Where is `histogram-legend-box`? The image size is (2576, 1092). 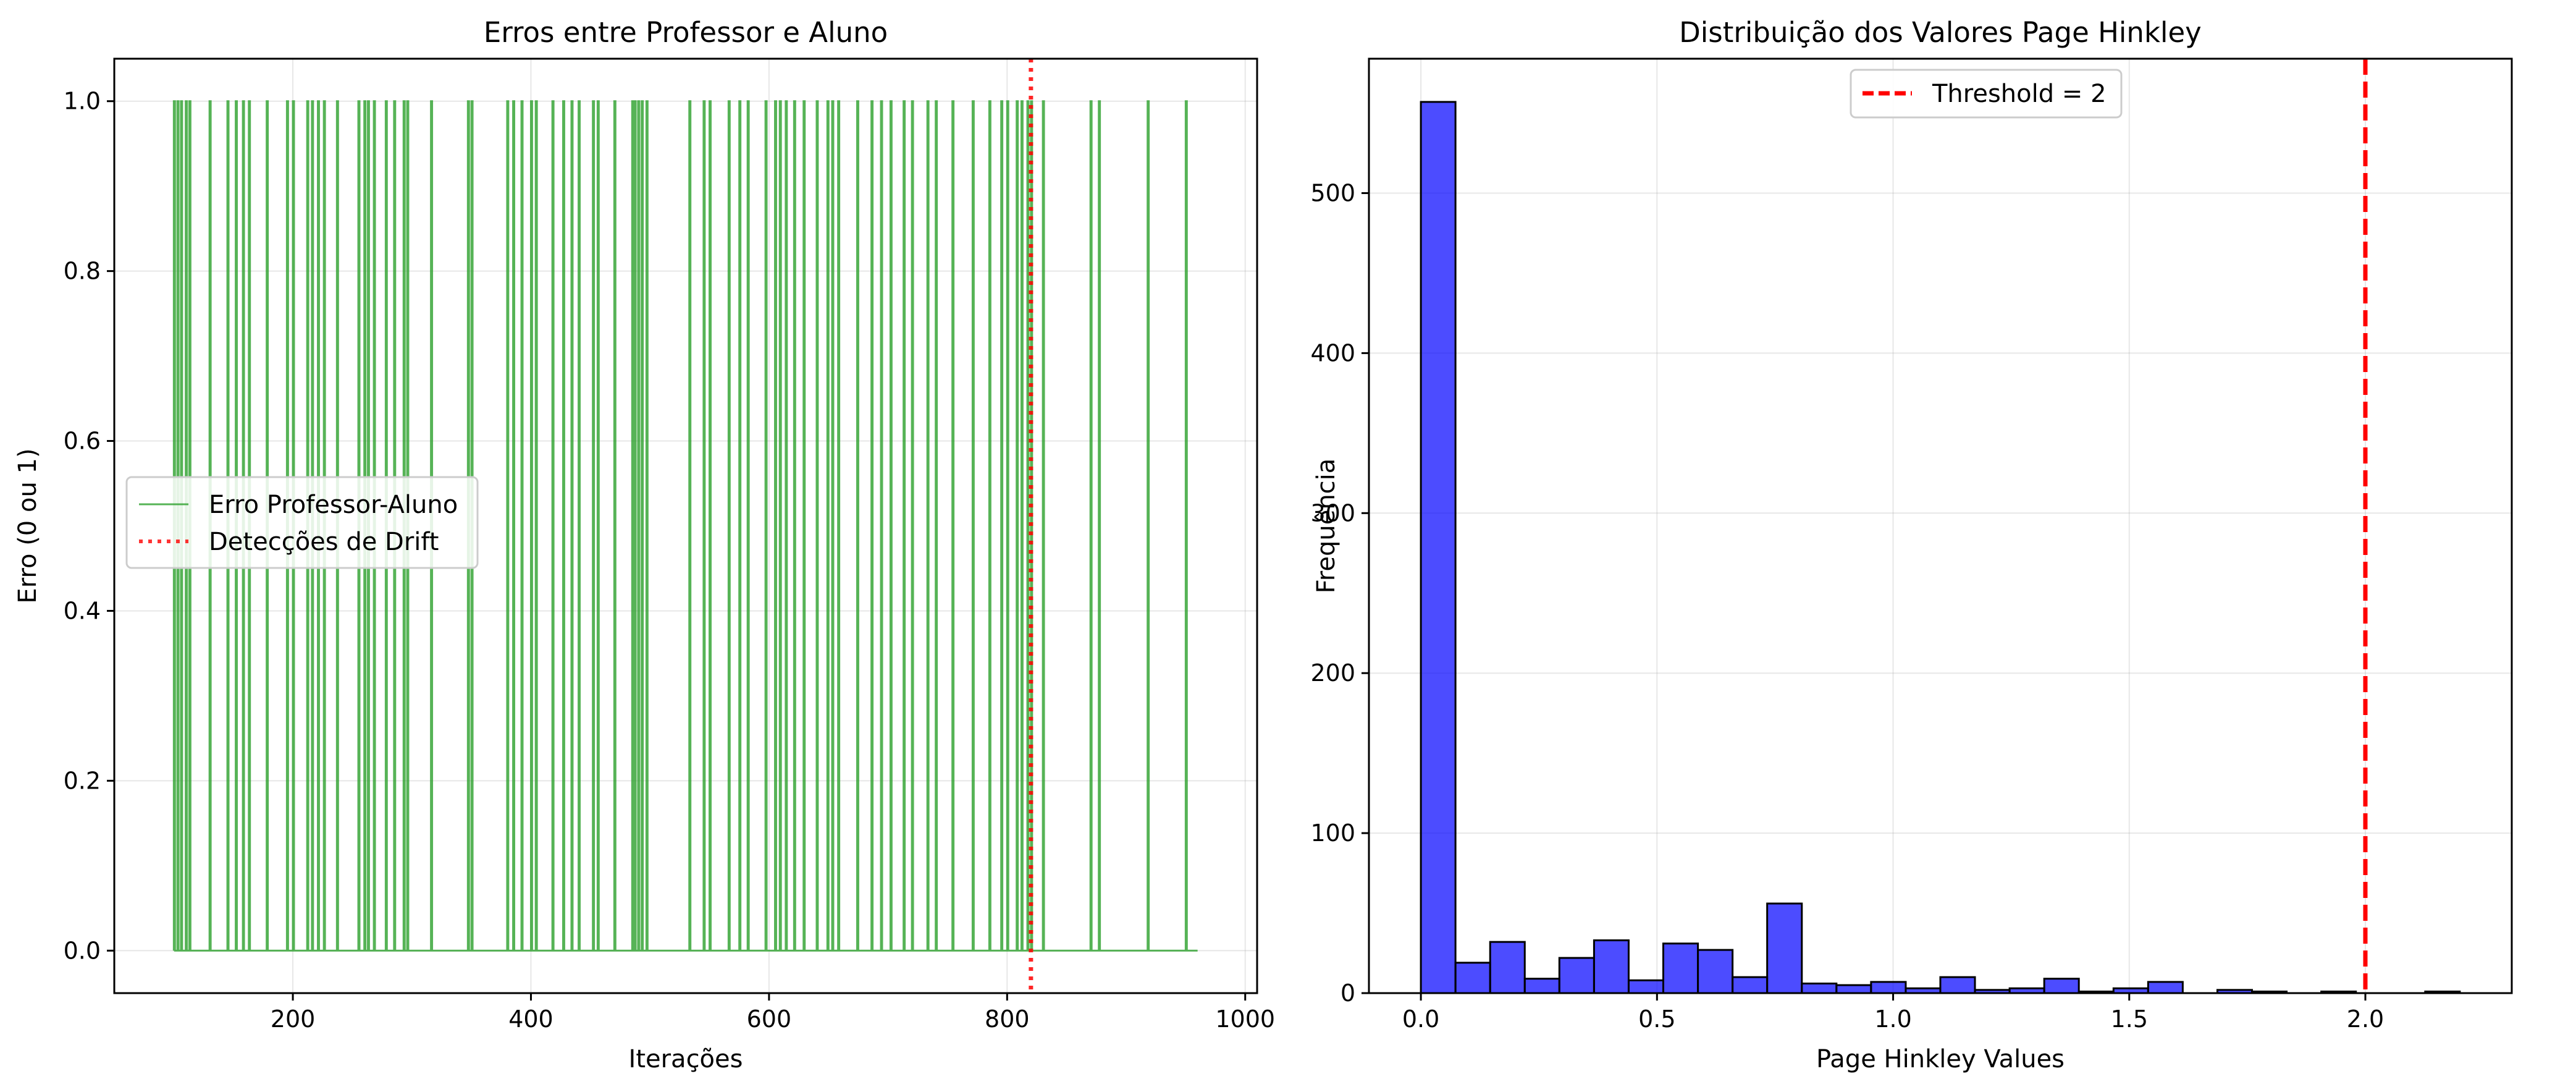 histogram-legend-box is located at coordinates (1986, 94).